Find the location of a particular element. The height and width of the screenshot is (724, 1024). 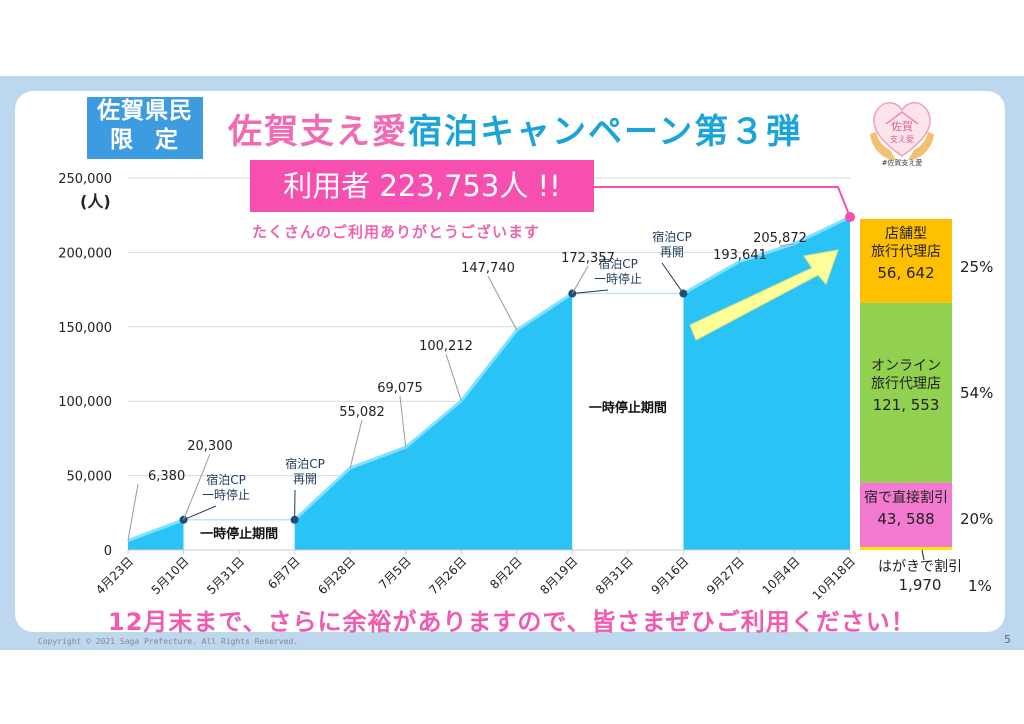

segment-value: 43, 588 is located at coordinates (906, 518).